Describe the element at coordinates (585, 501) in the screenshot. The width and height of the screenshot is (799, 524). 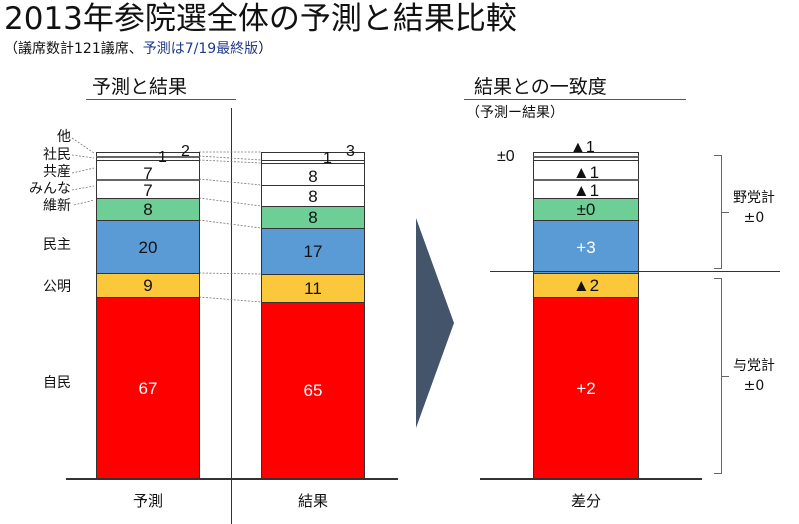
I see `x-label-difference: 差分` at that location.